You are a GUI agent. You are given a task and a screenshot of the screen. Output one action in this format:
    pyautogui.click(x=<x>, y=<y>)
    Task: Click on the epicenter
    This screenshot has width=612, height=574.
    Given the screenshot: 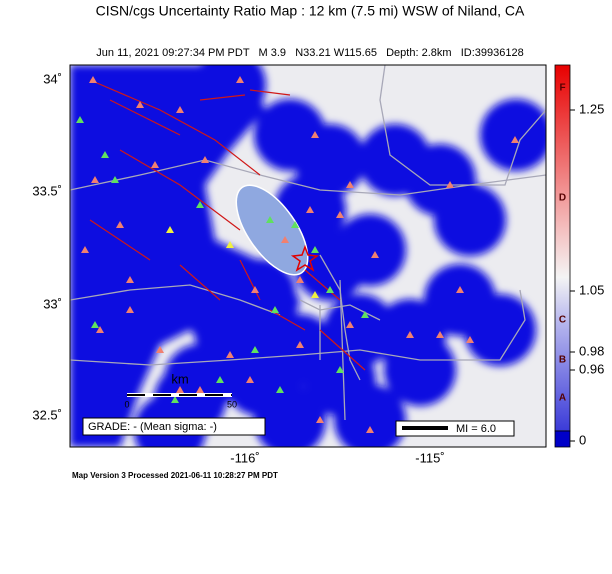 What is the action you would take?
    pyautogui.click(x=305, y=258)
    